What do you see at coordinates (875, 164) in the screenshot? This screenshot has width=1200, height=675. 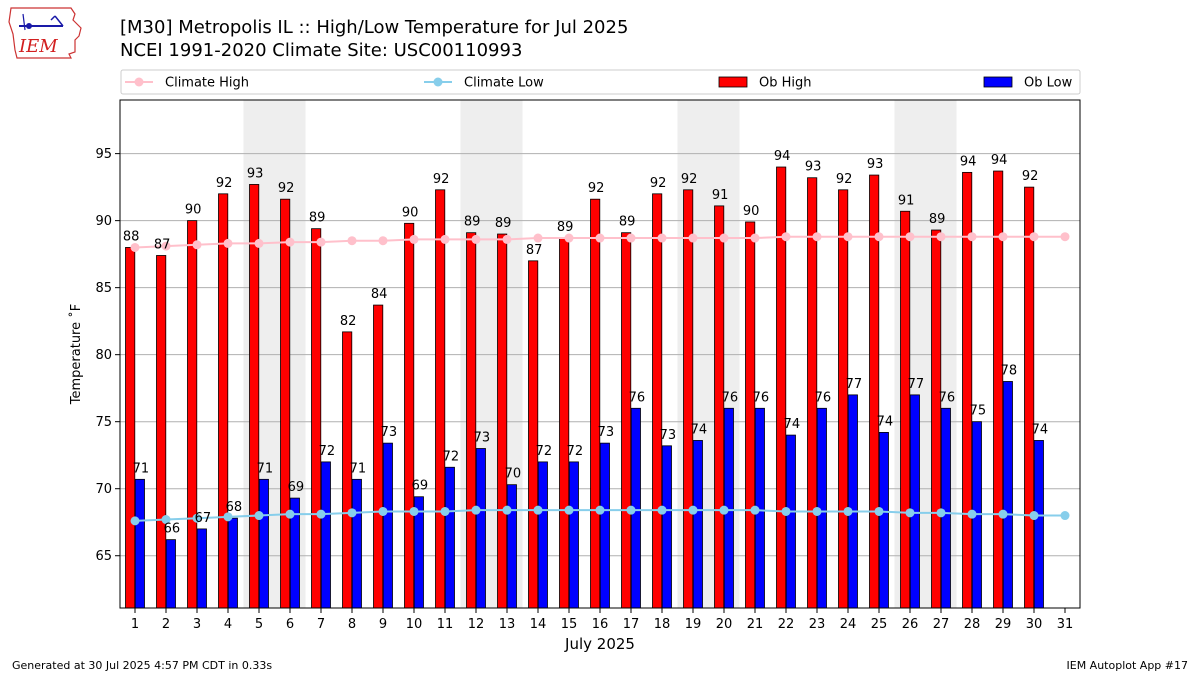 I see `ob-high-label-25: 93` at bounding box center [875, 164].